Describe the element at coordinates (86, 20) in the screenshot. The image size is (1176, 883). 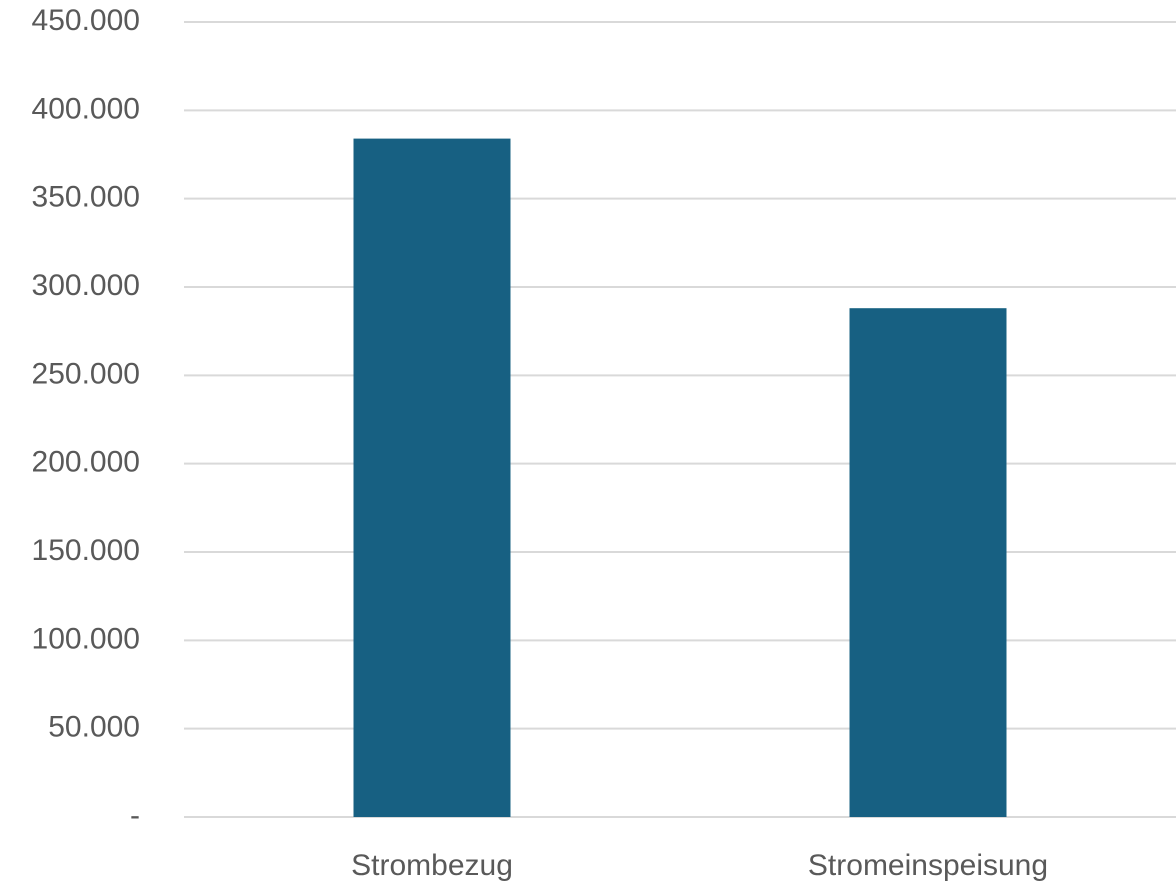
I see `y-tick-label: 450.000` at that location.